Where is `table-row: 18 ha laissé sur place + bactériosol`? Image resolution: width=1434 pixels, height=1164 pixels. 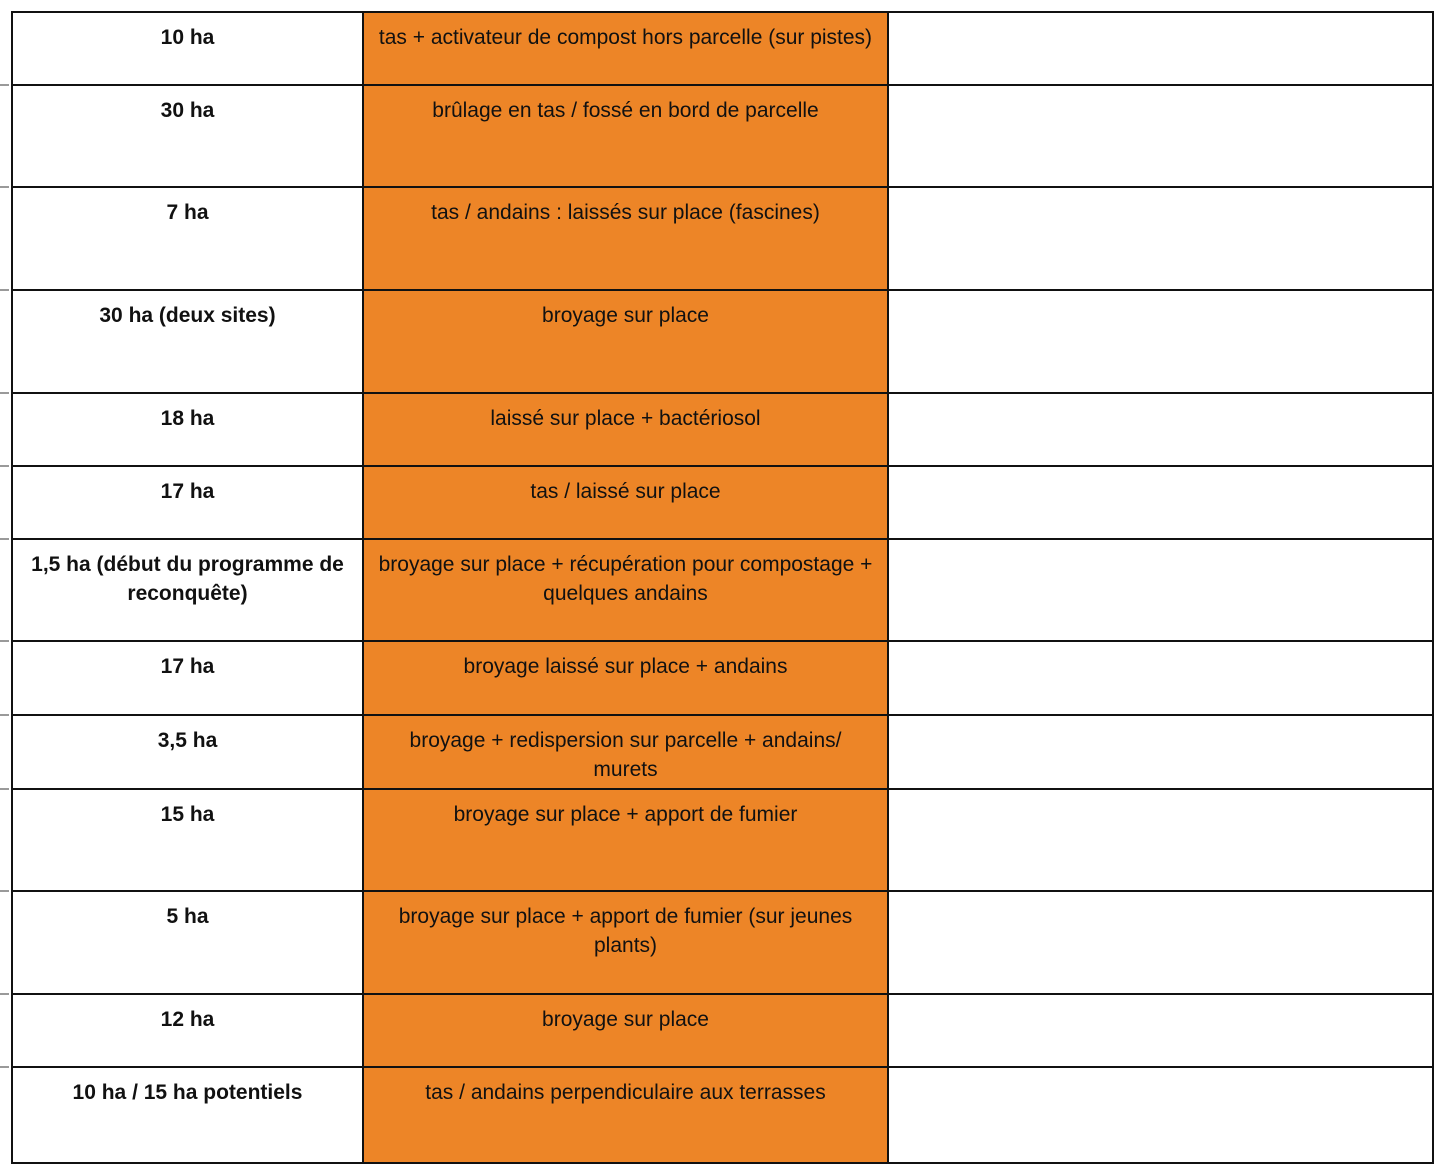
table-row: 18 ha laissé sur place + bactériosol is located at coordinates (722, 429).